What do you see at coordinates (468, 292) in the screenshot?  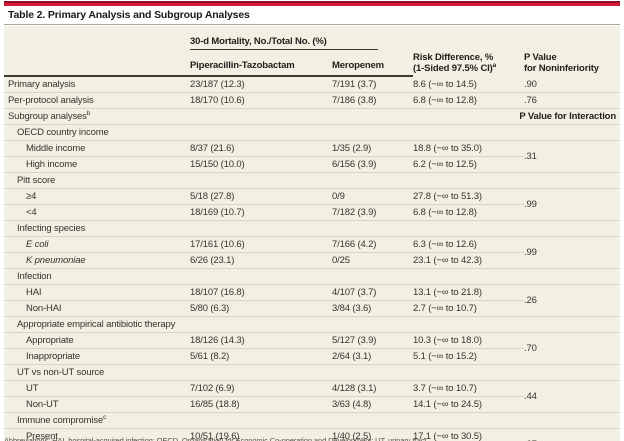 I see `cell-risk-difference: 13.1 (−∞ to 21.8)` at bounding box center [468, 292].